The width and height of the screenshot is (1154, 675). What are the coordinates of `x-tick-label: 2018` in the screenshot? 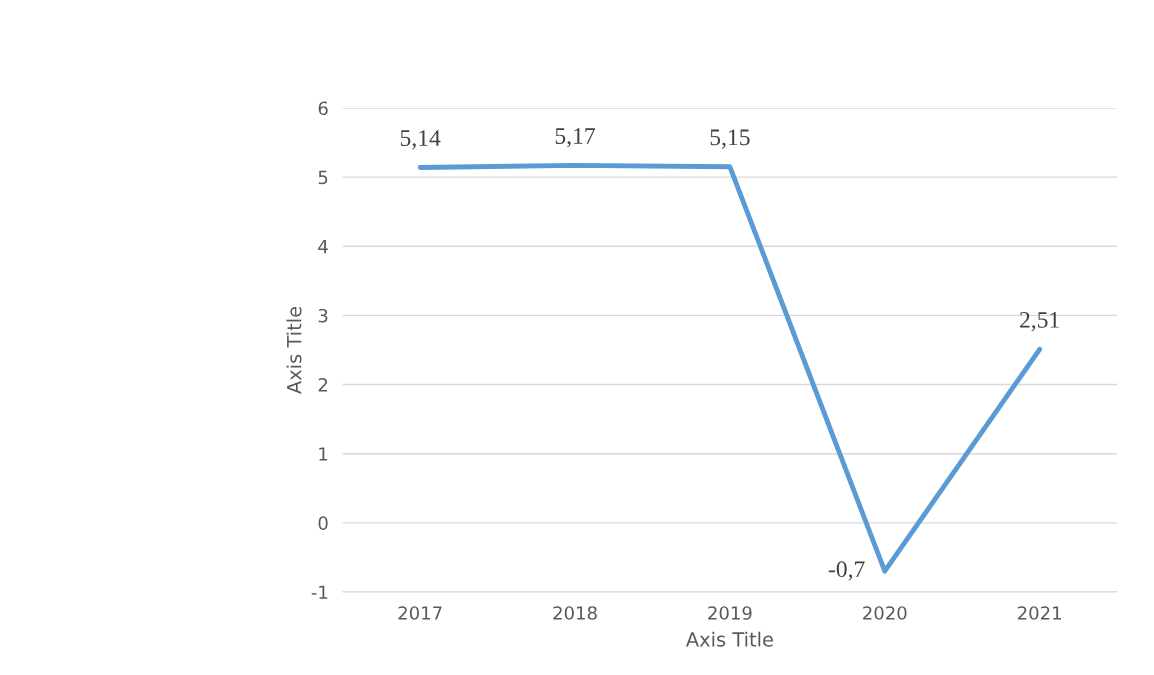 It's located at (575, 613).